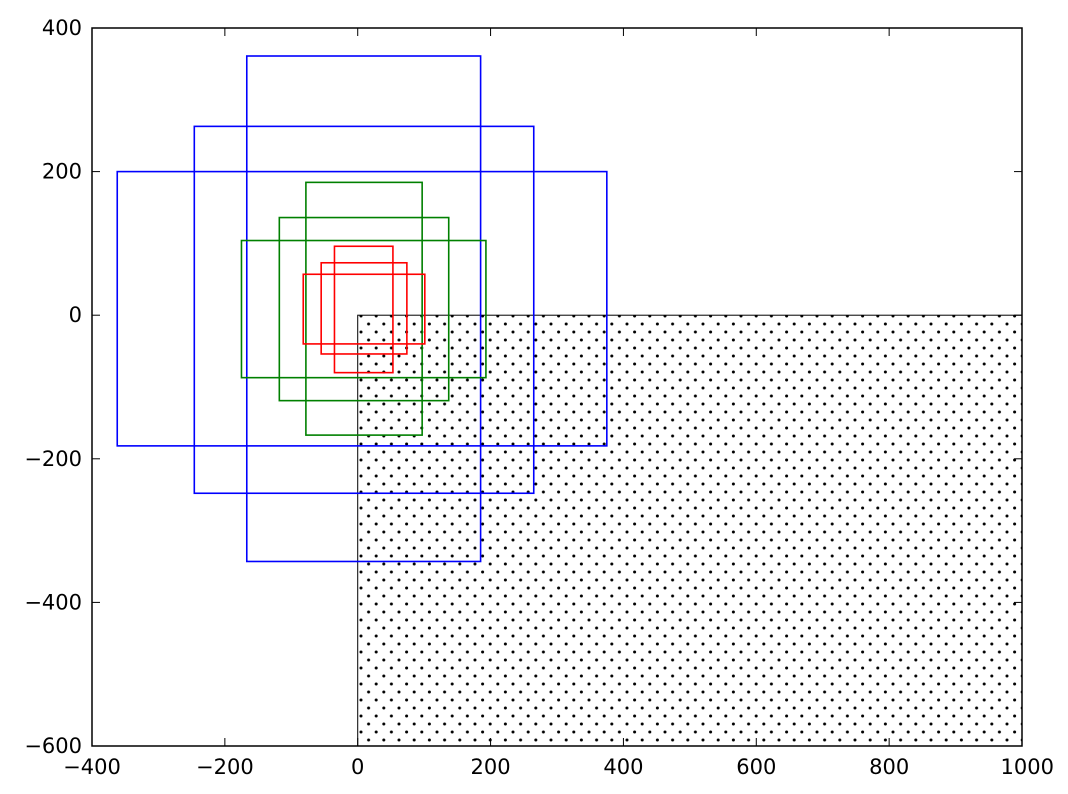 Image resolution: width=1068 pixels, height=794 pixels. Describe the element at coordinates (53, 602) in the screenshot. I see `y-tick-label: −400` at that location.